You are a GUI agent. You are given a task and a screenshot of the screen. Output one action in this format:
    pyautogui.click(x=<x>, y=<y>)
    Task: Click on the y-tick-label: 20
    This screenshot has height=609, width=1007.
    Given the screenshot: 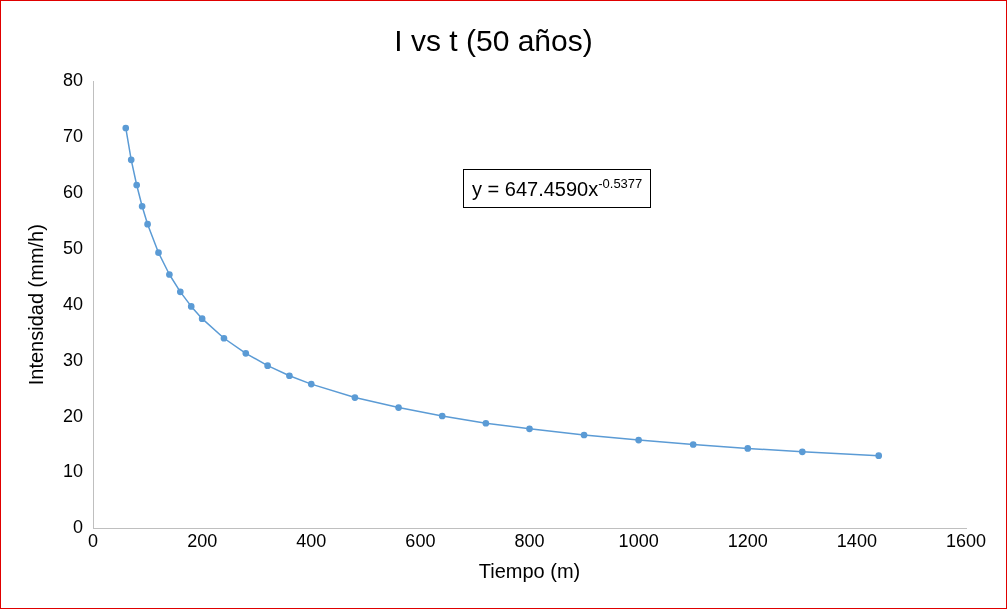 What is the action you would take?
    pyautogui.click(x=73, y=415)
    